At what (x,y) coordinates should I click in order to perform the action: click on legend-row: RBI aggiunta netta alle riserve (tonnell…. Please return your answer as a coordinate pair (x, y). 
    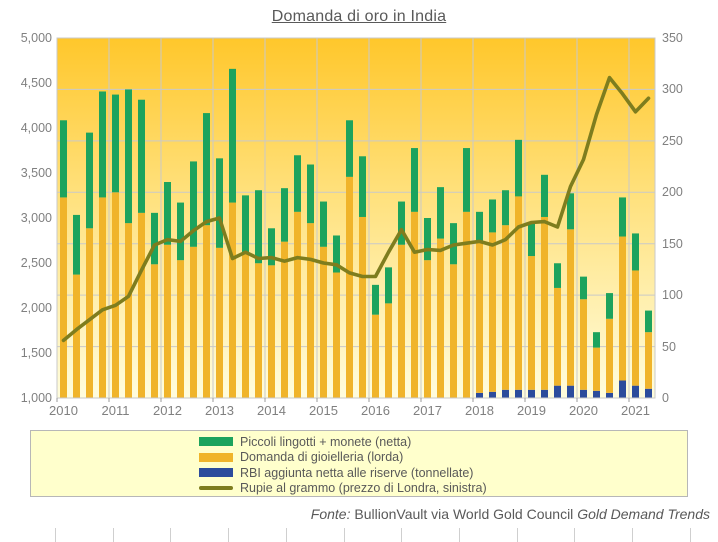
    Looking at the image, I should click on (343, 473).